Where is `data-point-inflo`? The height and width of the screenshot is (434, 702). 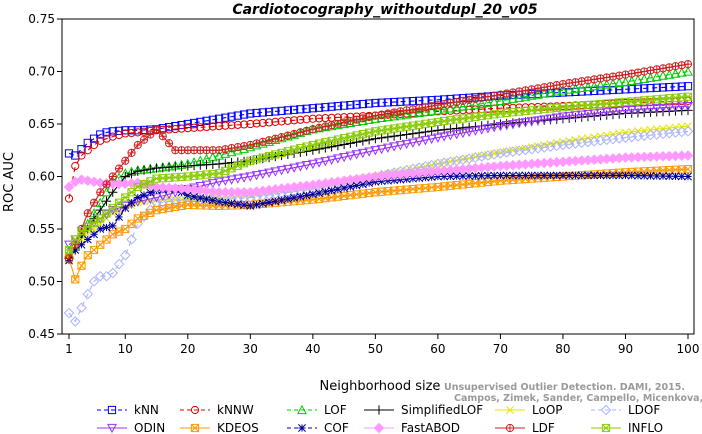
data-point-inflo is located at coordinates (75, 239).